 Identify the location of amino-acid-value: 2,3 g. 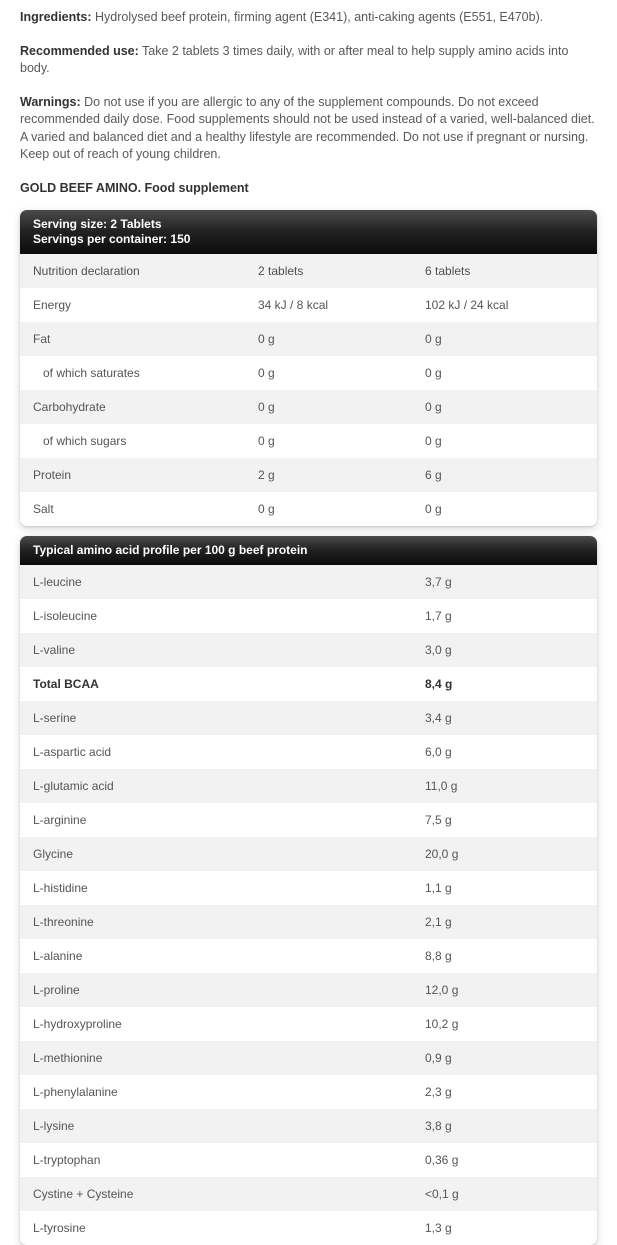
(438, 1091).